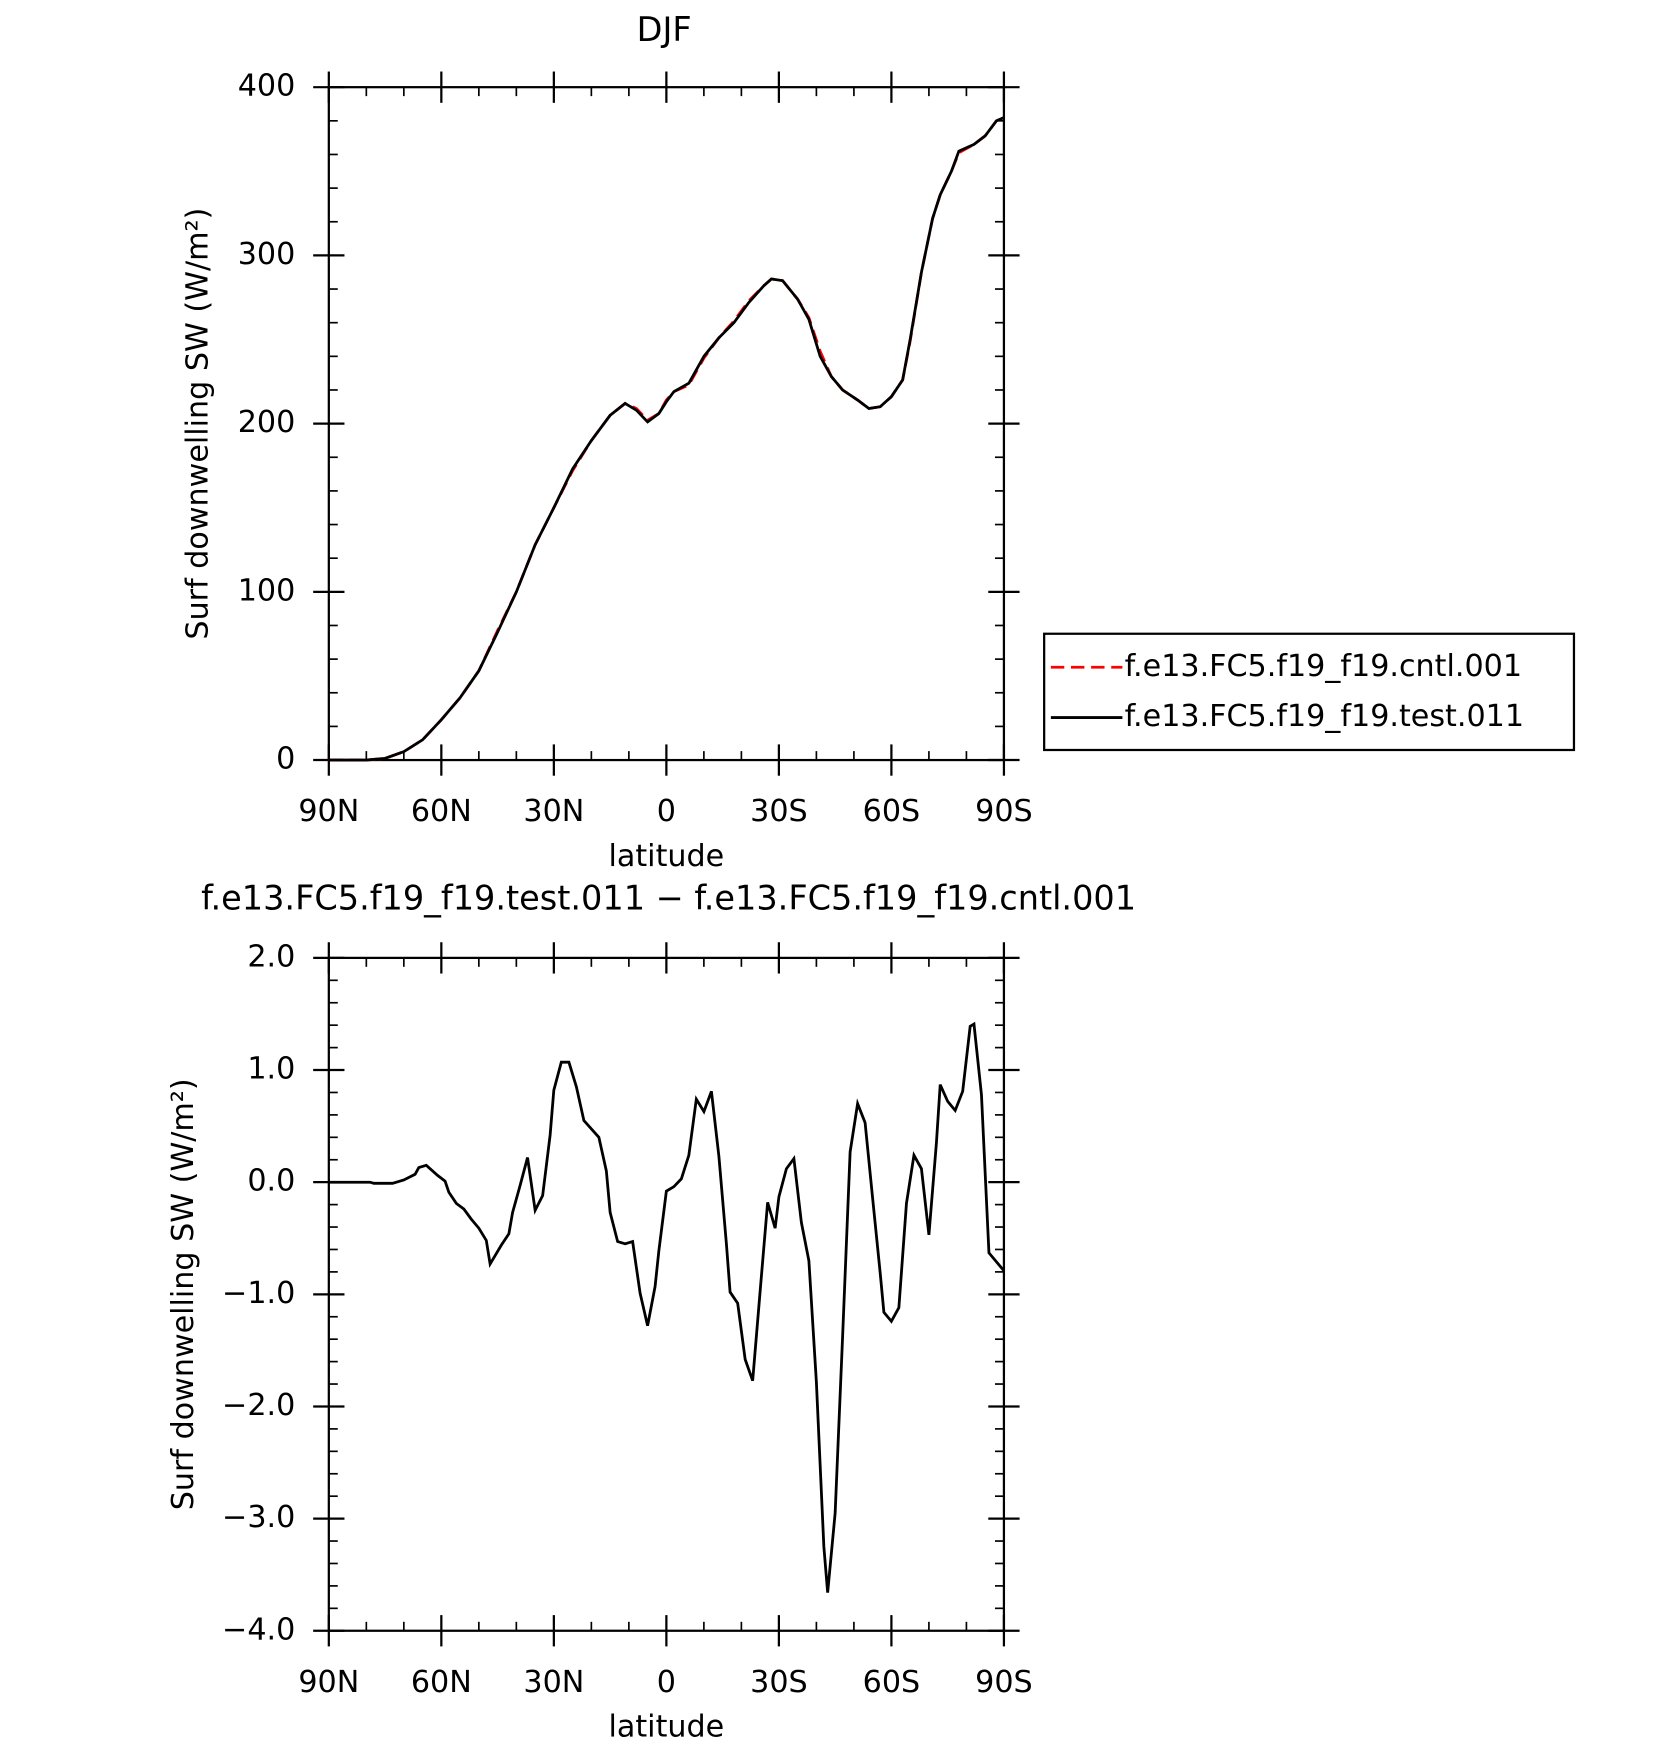 The width and height of the screenshot is (1677, 1747). Describe the element at coordinates (267, 254) in the screenshot. I see `y-tick-label: 300` at that location.